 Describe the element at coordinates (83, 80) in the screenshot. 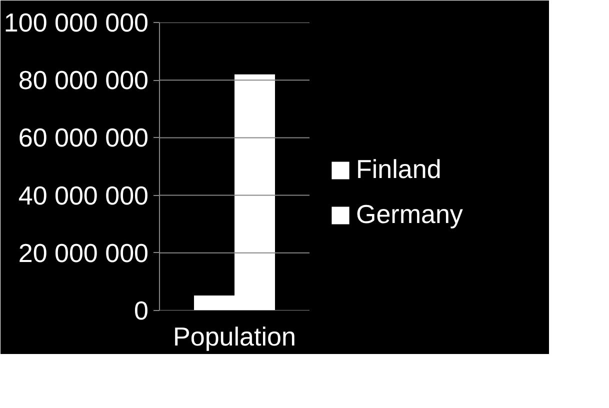

I see `y-tick-label: 80 000 000` at that location.